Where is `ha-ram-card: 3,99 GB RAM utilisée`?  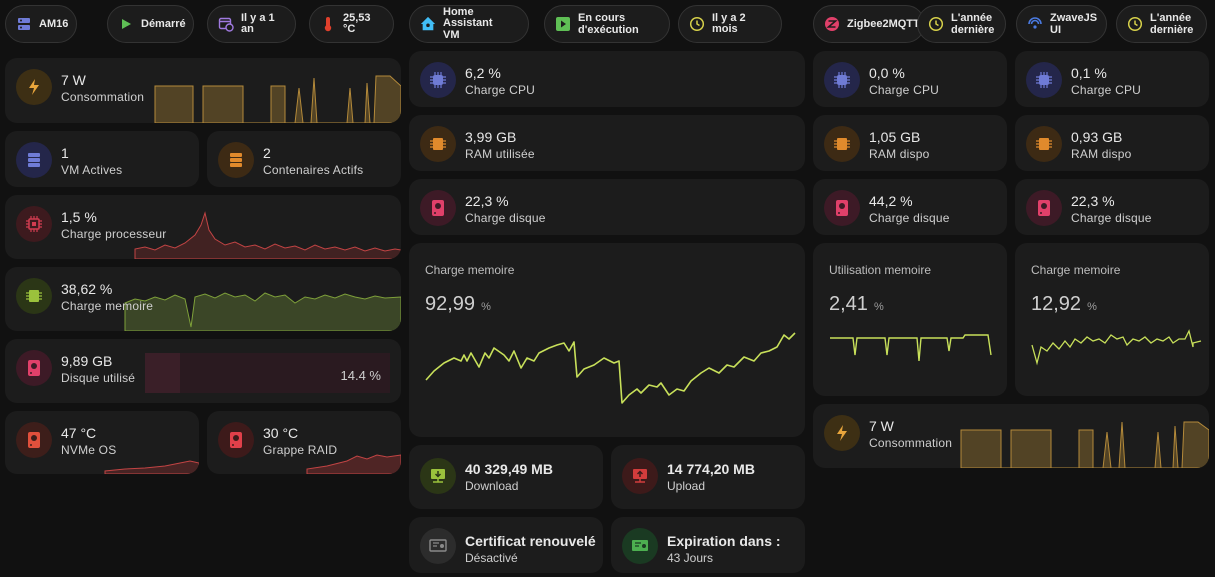
ha-ram-card: 3,99 GB RAM utilisée is located at coordinates (607, 143).